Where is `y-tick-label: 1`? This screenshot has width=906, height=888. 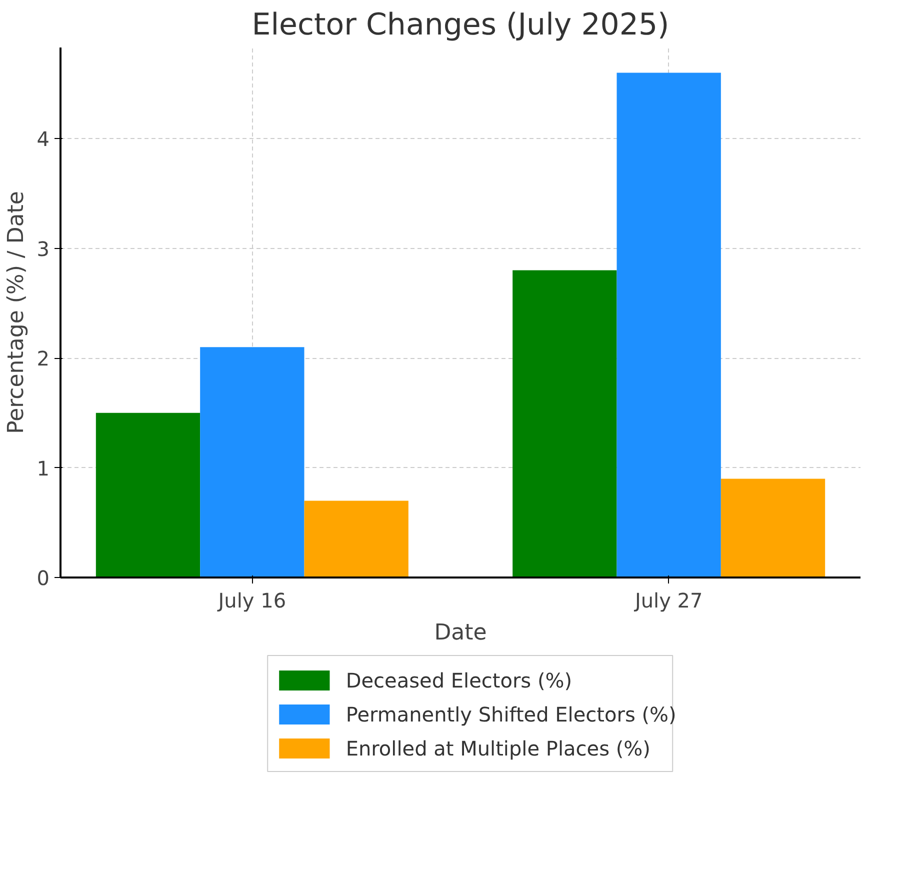 y-tick-label: 1 is located at coordinates (43, 468).